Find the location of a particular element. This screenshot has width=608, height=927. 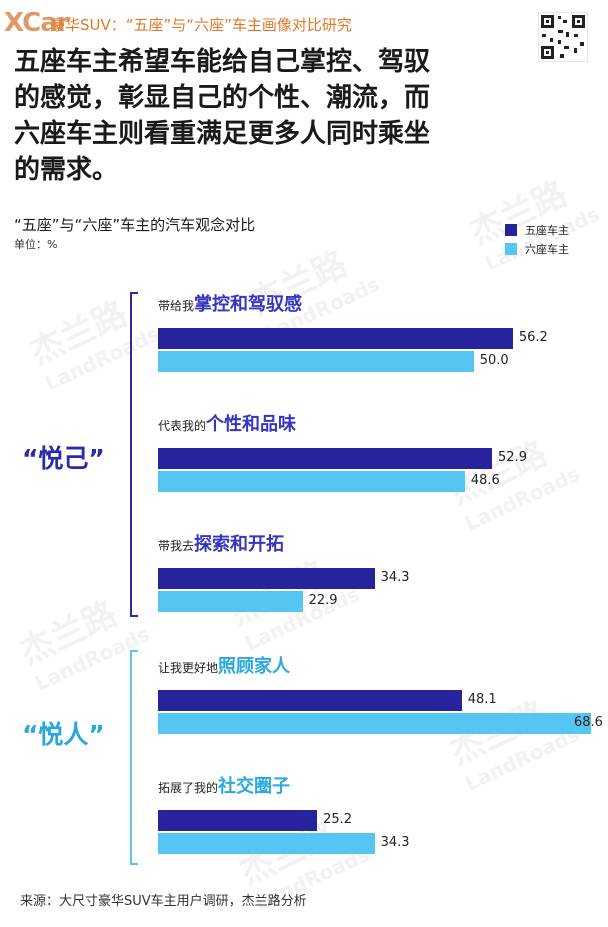

data-label: 68.6 is located at coordinates (588, 722).